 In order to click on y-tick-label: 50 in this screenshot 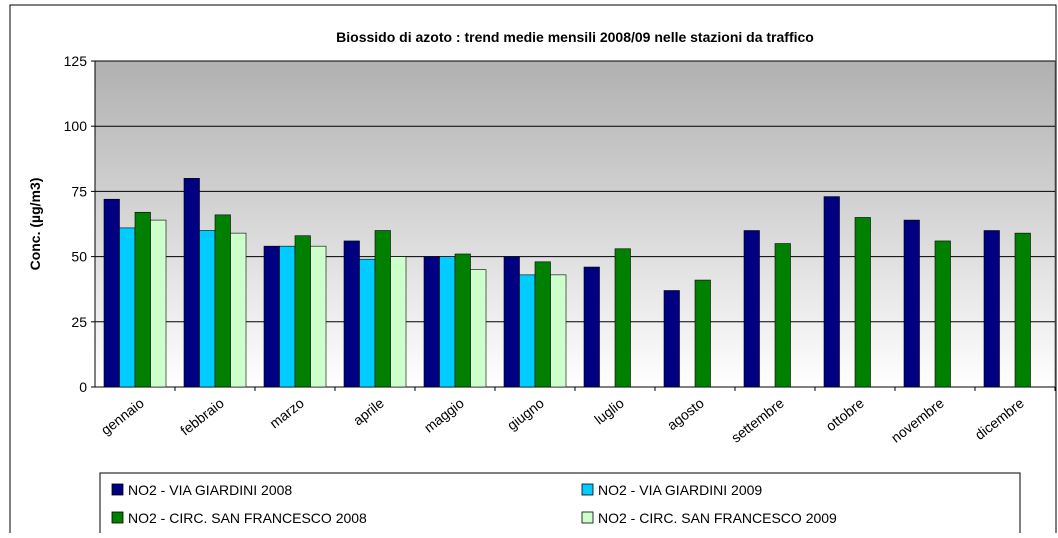, I will do `click(79, 257)`.